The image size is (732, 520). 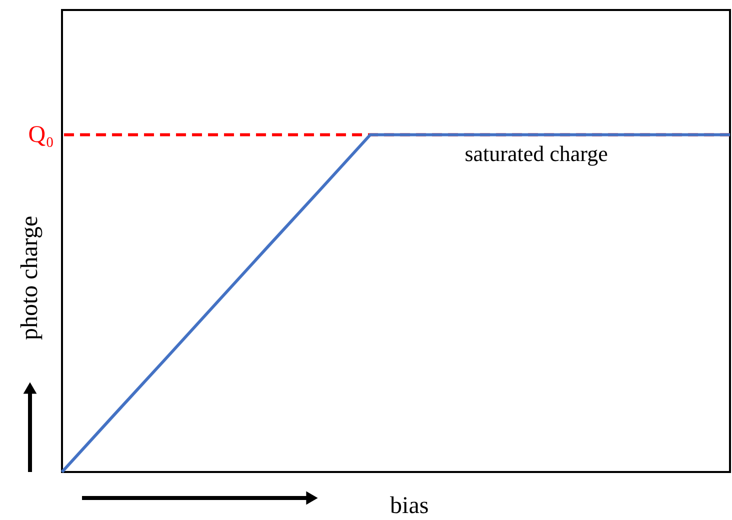 I want to click on ref-line-label: Q₀, so click(x=41, y=135).